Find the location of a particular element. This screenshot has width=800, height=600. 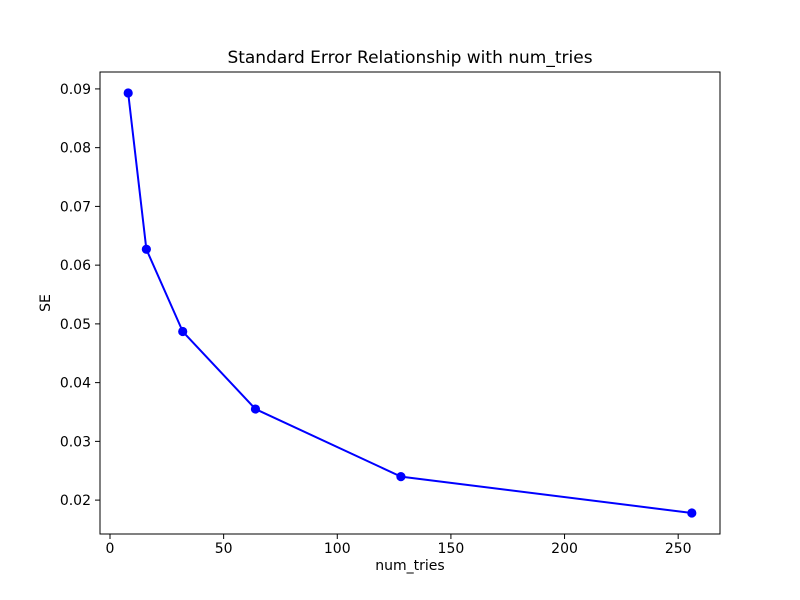

x-tick-label: 150 is located at coordinates (451, 549).